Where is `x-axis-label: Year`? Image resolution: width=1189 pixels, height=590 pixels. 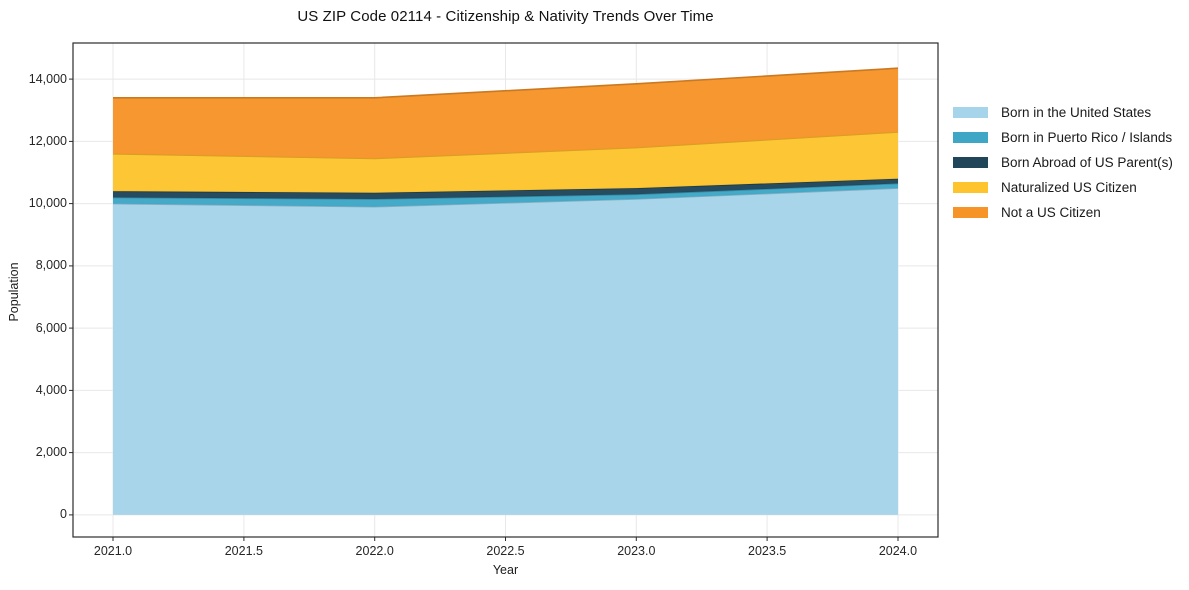 x-axis-label: Year is located at coordinates (505, 570).